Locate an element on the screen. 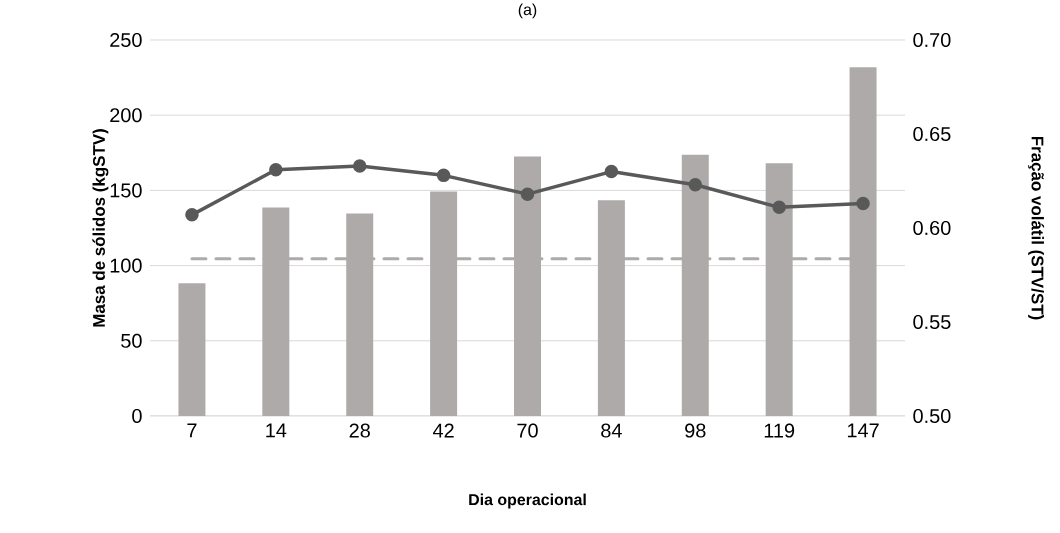 The height and width of the screenshot is (533, 1060). x-tick-label: 147 is located at coordinates (863, 430).